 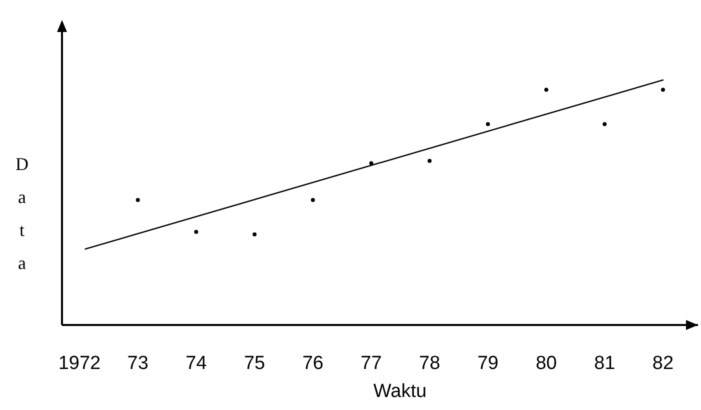 What do you see at coordinates (371, 363) in the screenshot?
I see `x-tick-label: 77` at bounding box center [371, 363].